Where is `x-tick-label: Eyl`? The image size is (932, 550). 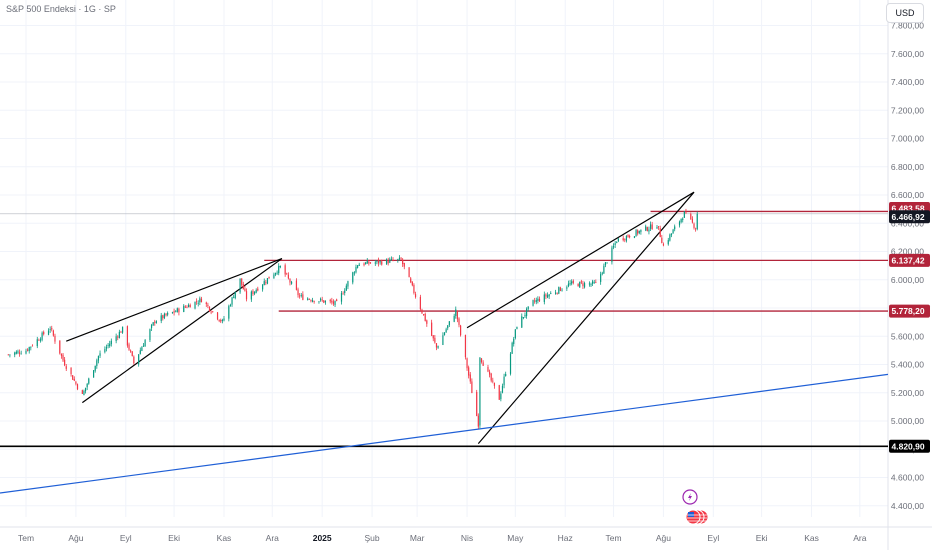
x-tick-label: Eyl is located at coordinates (126, 538).